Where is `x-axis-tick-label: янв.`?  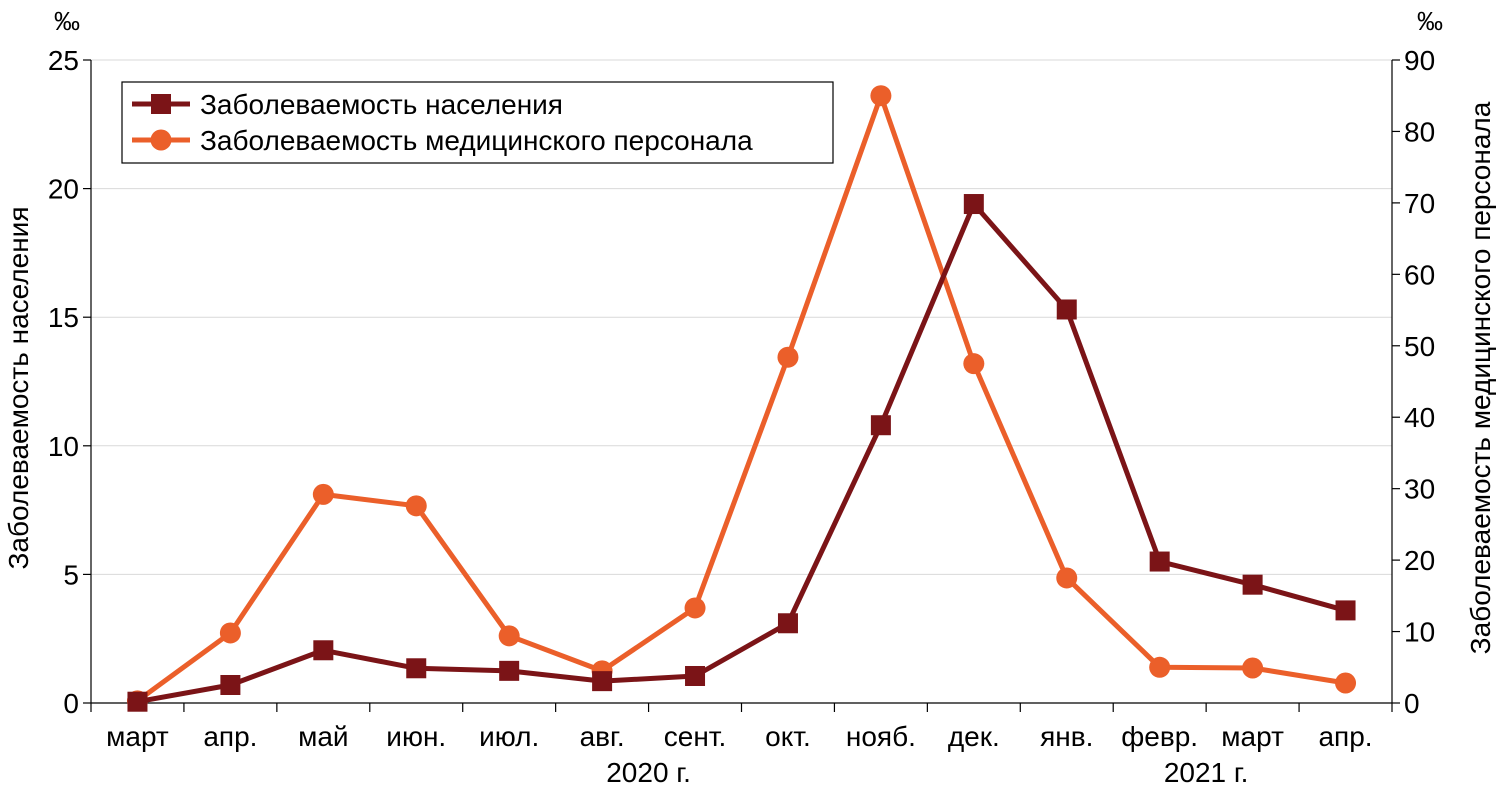 x-axis-tick-label: янв. is located at coordinates (1066, 736).